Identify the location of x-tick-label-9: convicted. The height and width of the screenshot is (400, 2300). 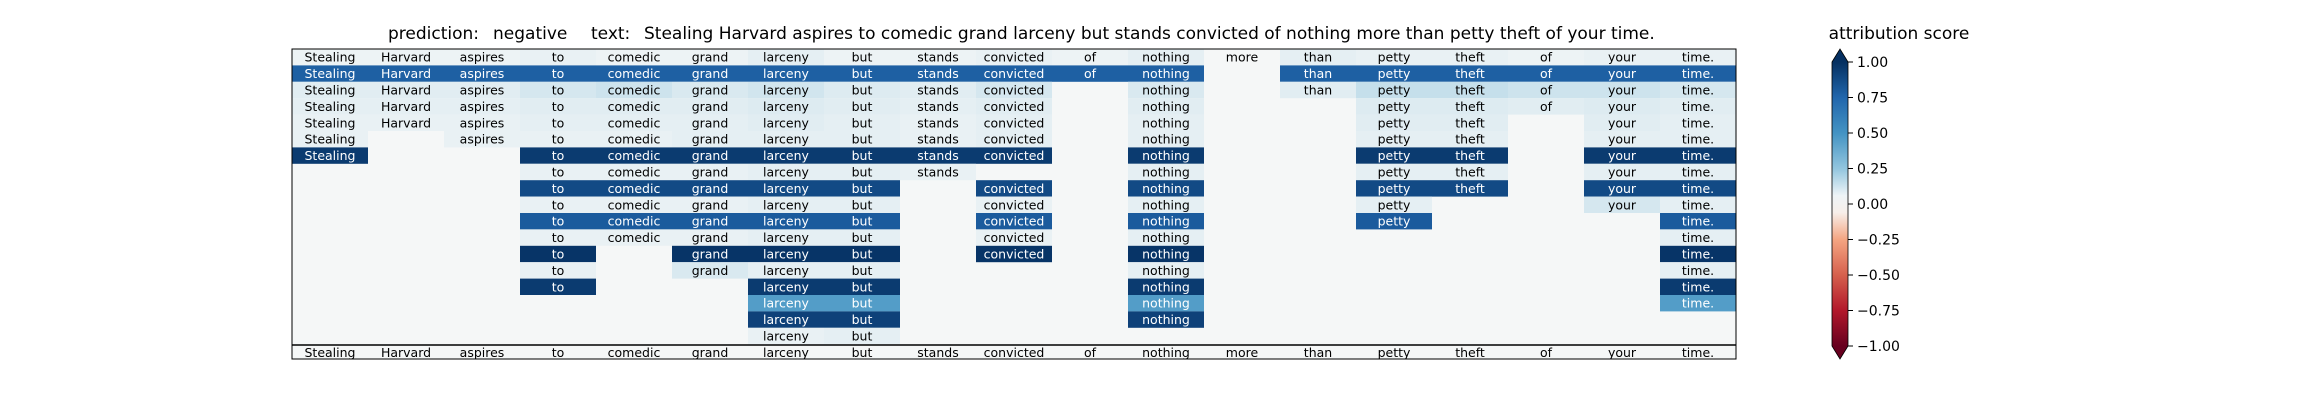
(1014, 352).